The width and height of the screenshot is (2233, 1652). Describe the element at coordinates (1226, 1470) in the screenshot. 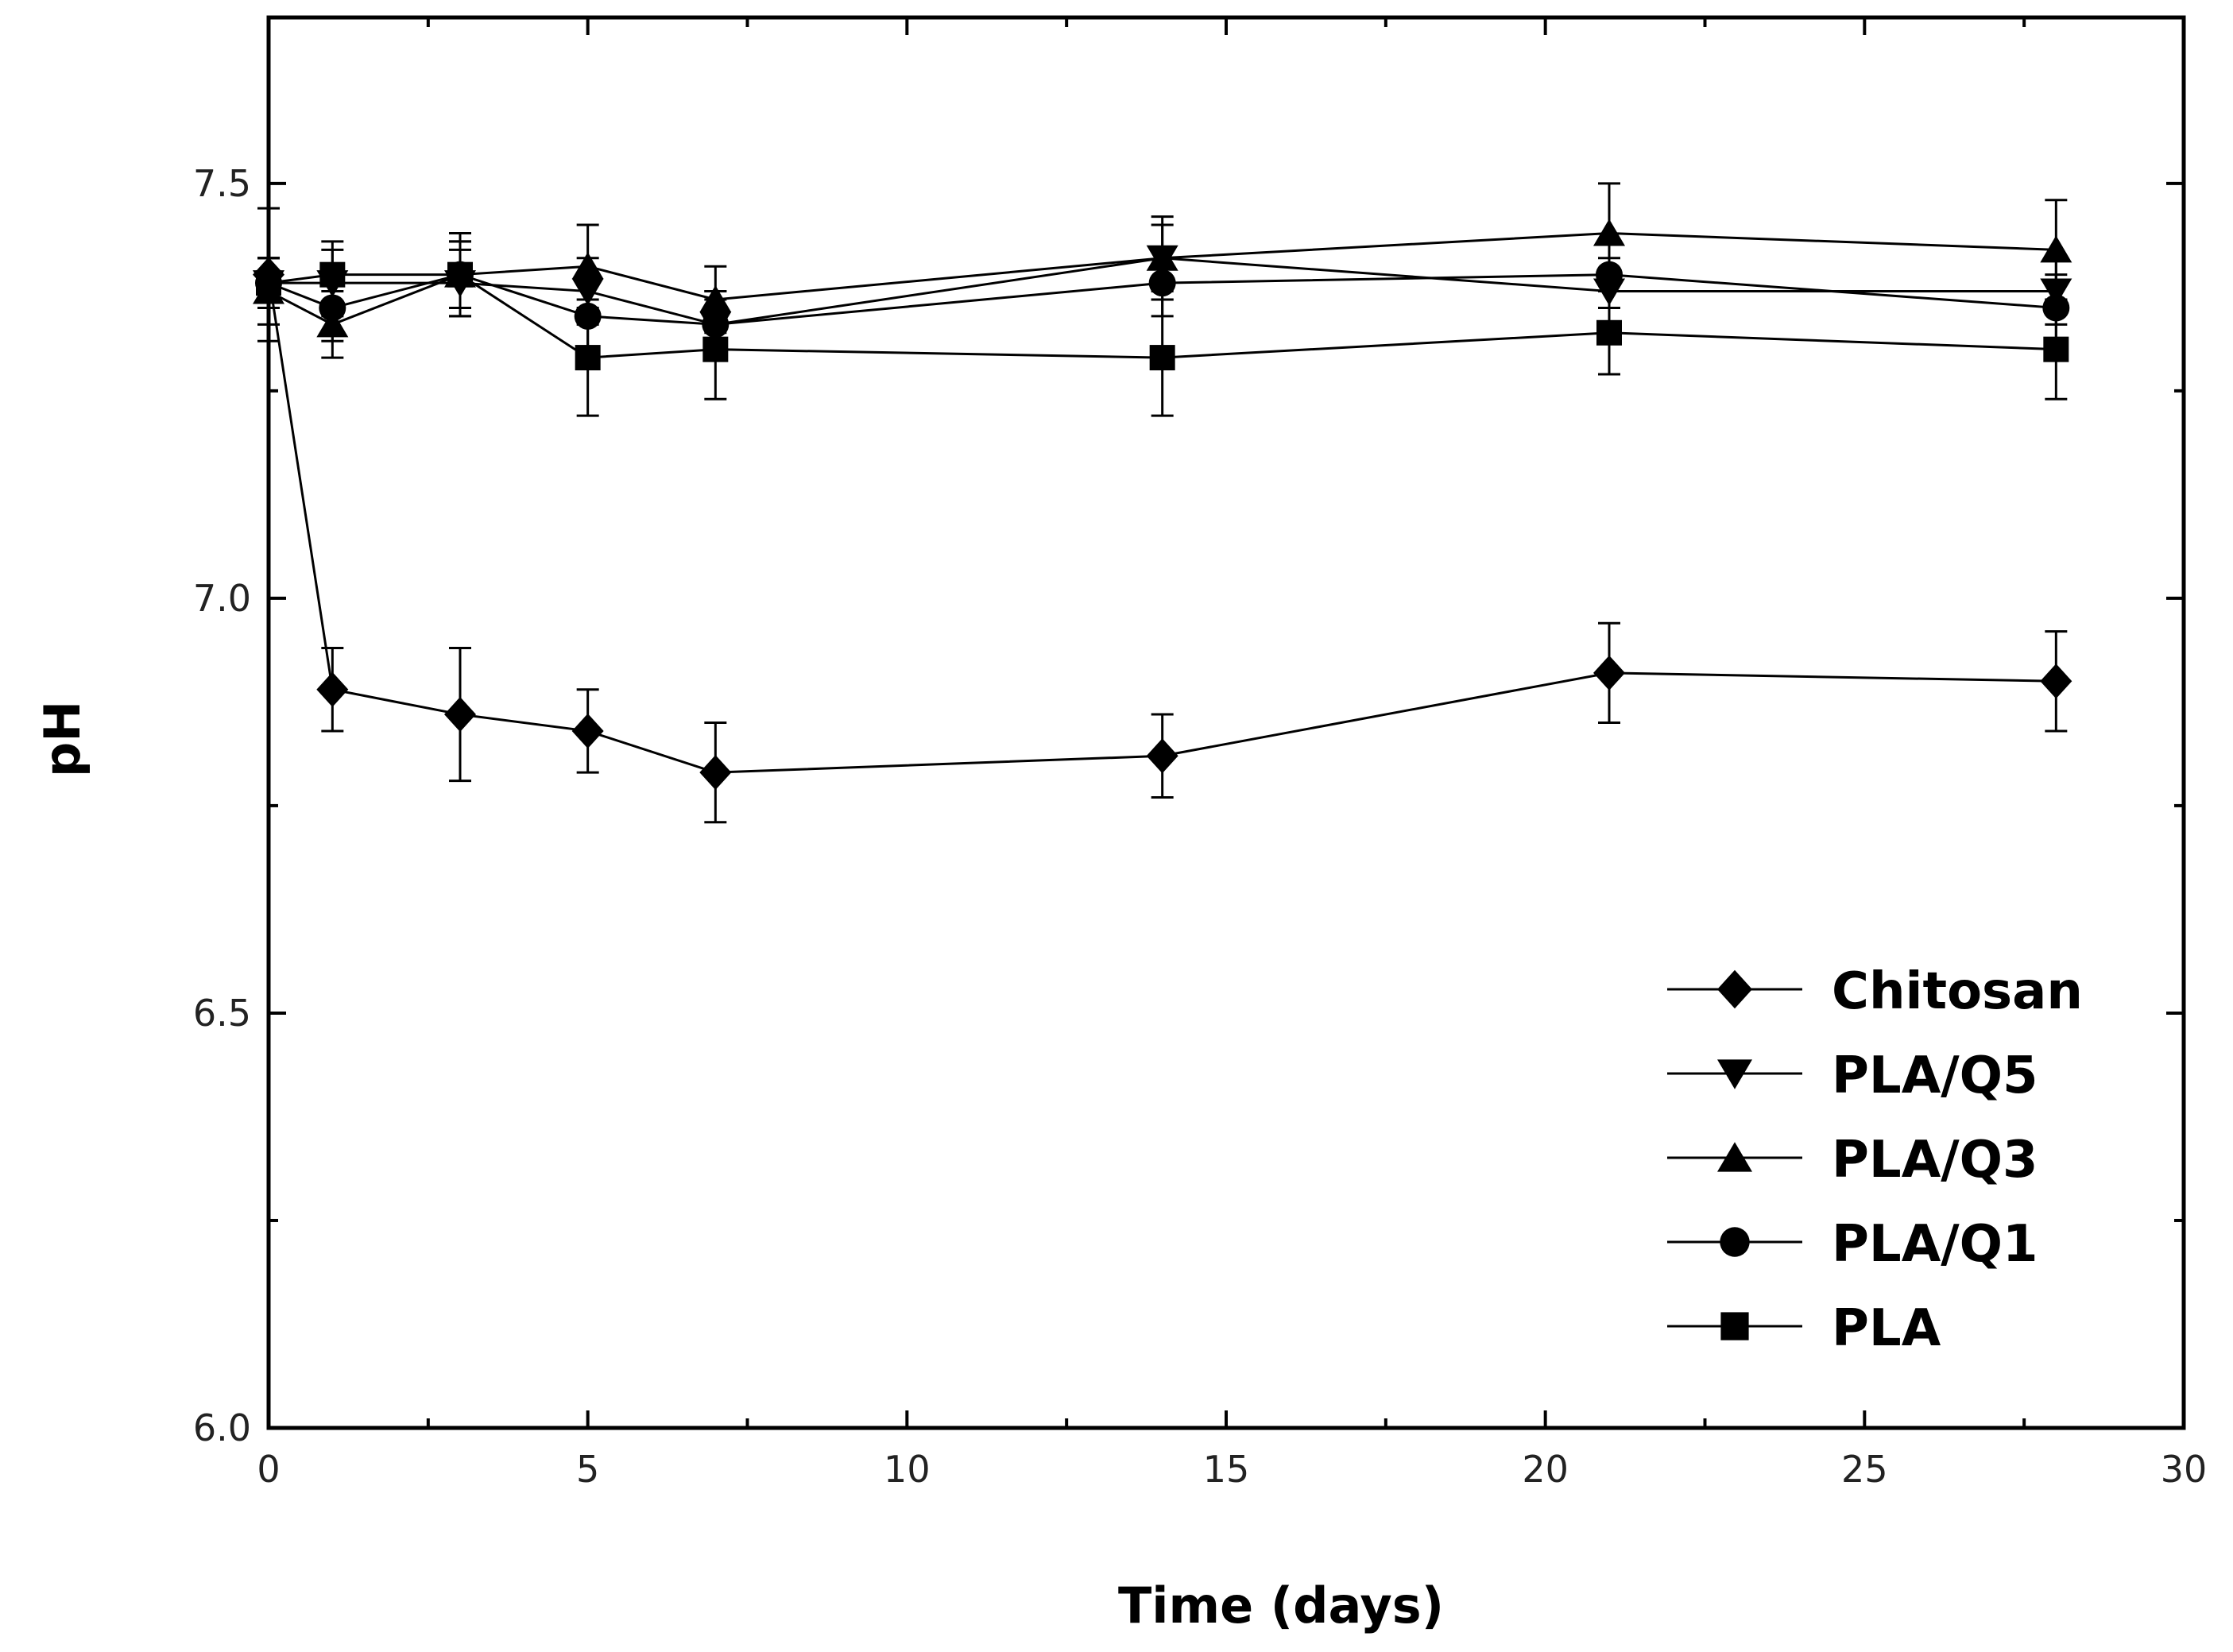

I see `x-tick-label: 15` at that location.